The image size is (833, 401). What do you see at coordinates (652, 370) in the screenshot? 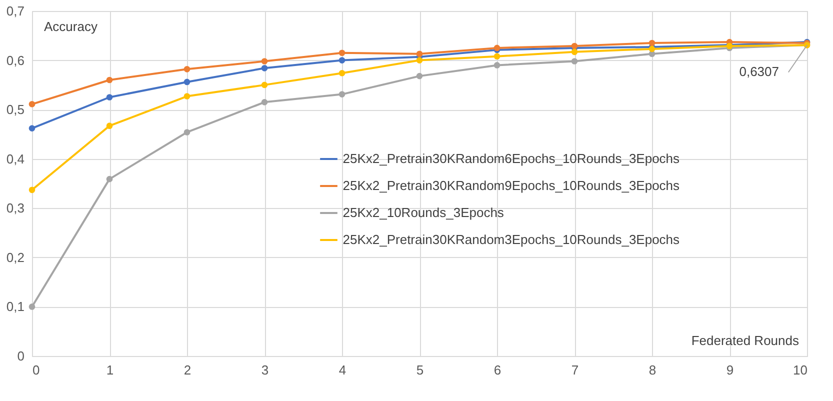
I see `x-tick-label: 8` at bounding box center [652, 370].